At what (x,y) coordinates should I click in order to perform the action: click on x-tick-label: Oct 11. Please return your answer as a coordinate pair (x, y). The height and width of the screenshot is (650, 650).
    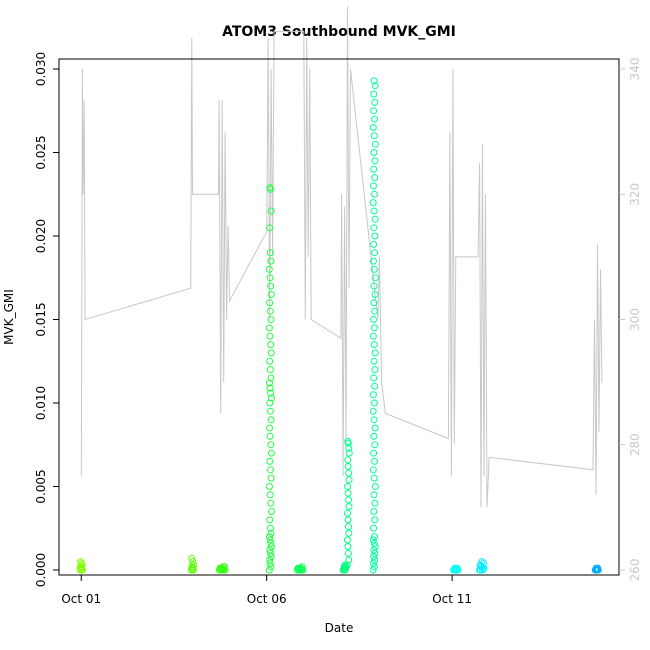
    Looking at the image, I should click on (452, 599).